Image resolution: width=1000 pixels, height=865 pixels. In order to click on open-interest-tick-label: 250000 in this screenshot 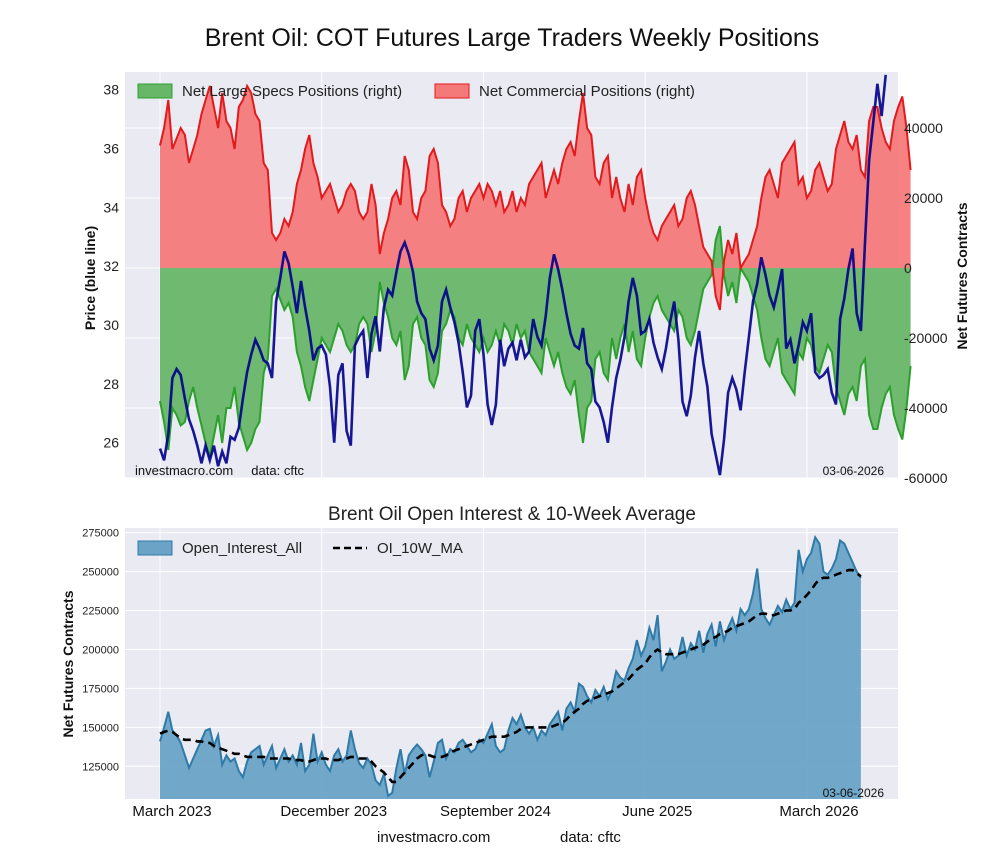, I will do `click(100, 573)`.